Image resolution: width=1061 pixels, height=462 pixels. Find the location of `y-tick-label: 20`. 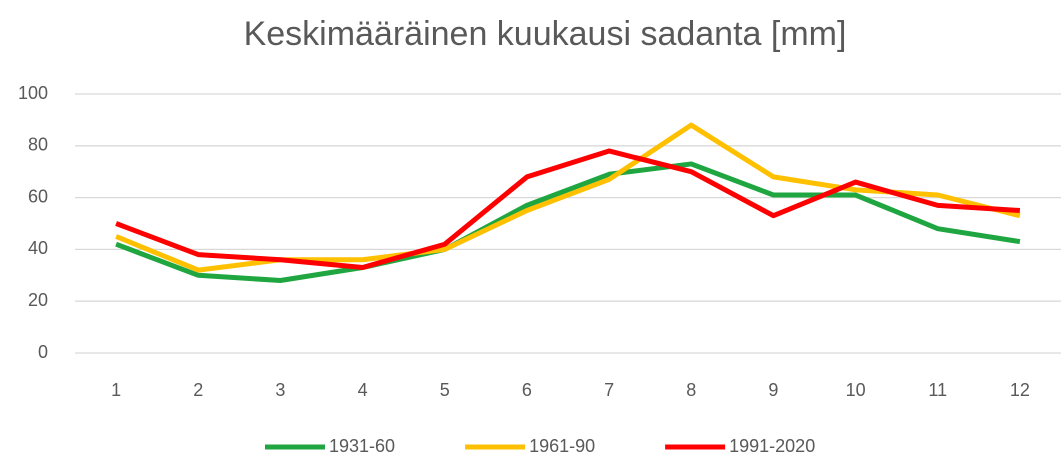

y-tick-label: 20 is located at coordinates (38, 300).